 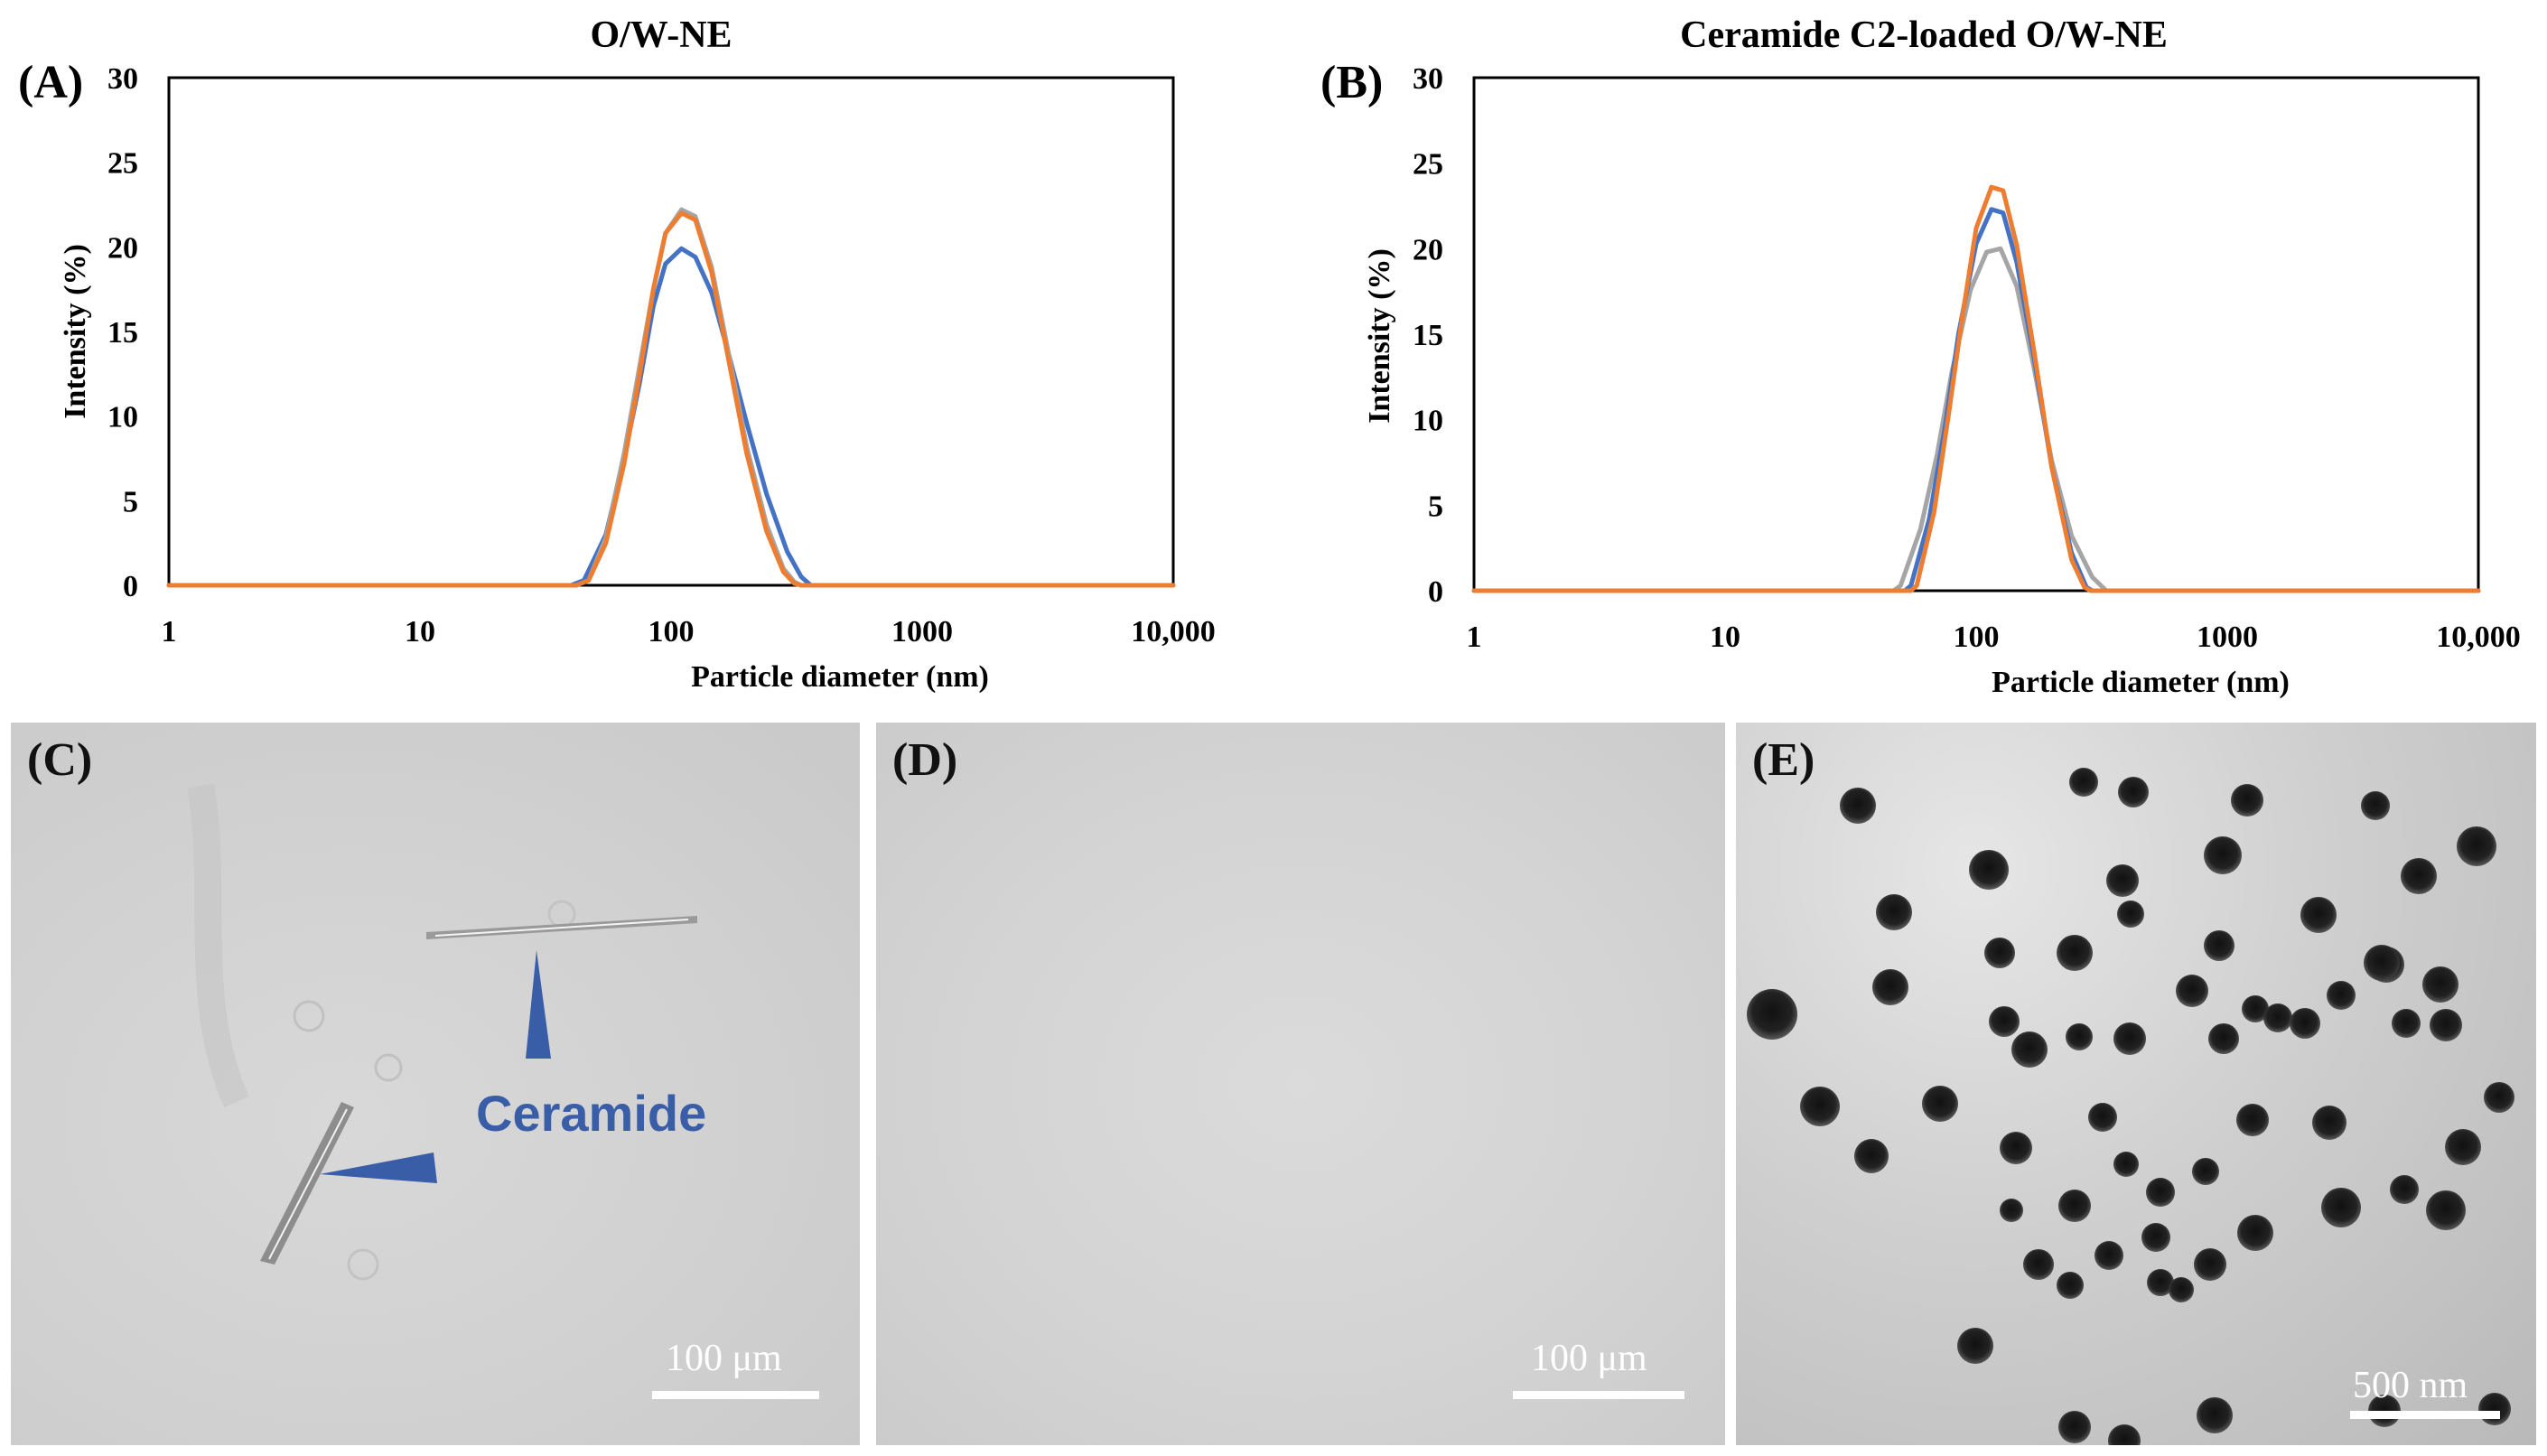 I want to click on arrow-top, so click(x=538, y=1004).